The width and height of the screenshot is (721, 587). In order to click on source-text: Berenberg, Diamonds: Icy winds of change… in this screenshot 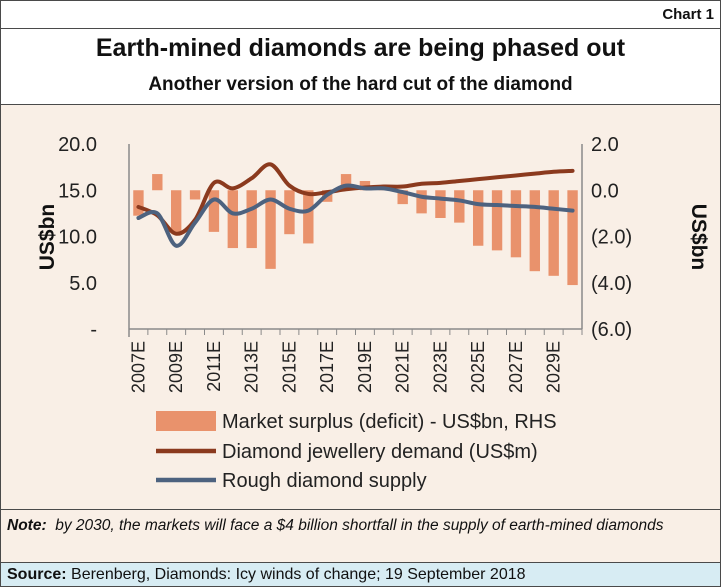, I will do `click(298, 574)`.